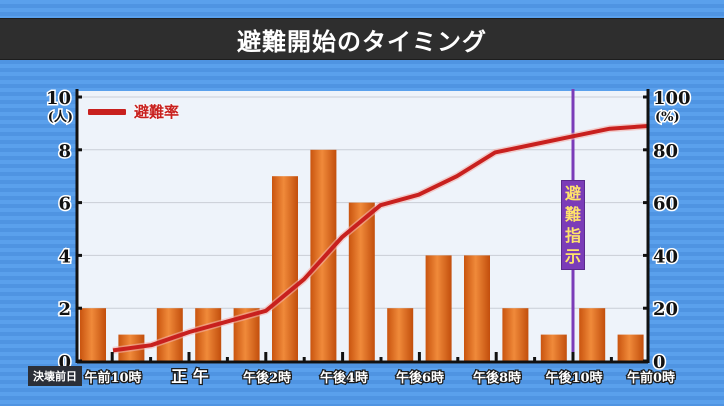  What do you see at coordinates (64, 256) in the screenshot?
I see `left-axis-tick: 4` at bounding box center [64, 256].